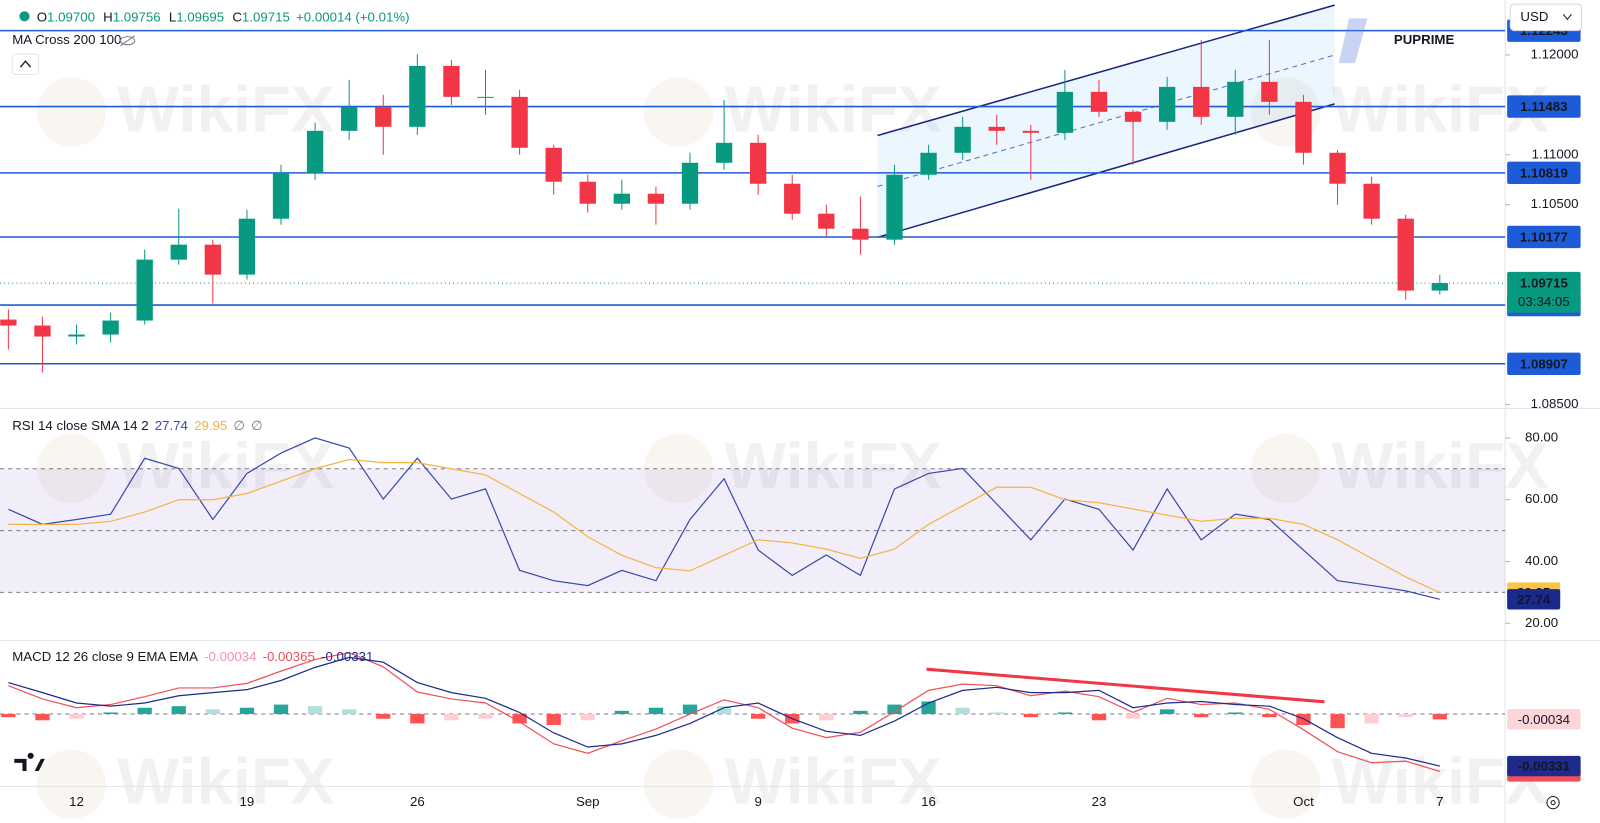 The width and height of the screenshot is (1600, 823). Describe the element at coordinates (757, 801) in the screenshot. I see `x-tick-label: 9` at that location.